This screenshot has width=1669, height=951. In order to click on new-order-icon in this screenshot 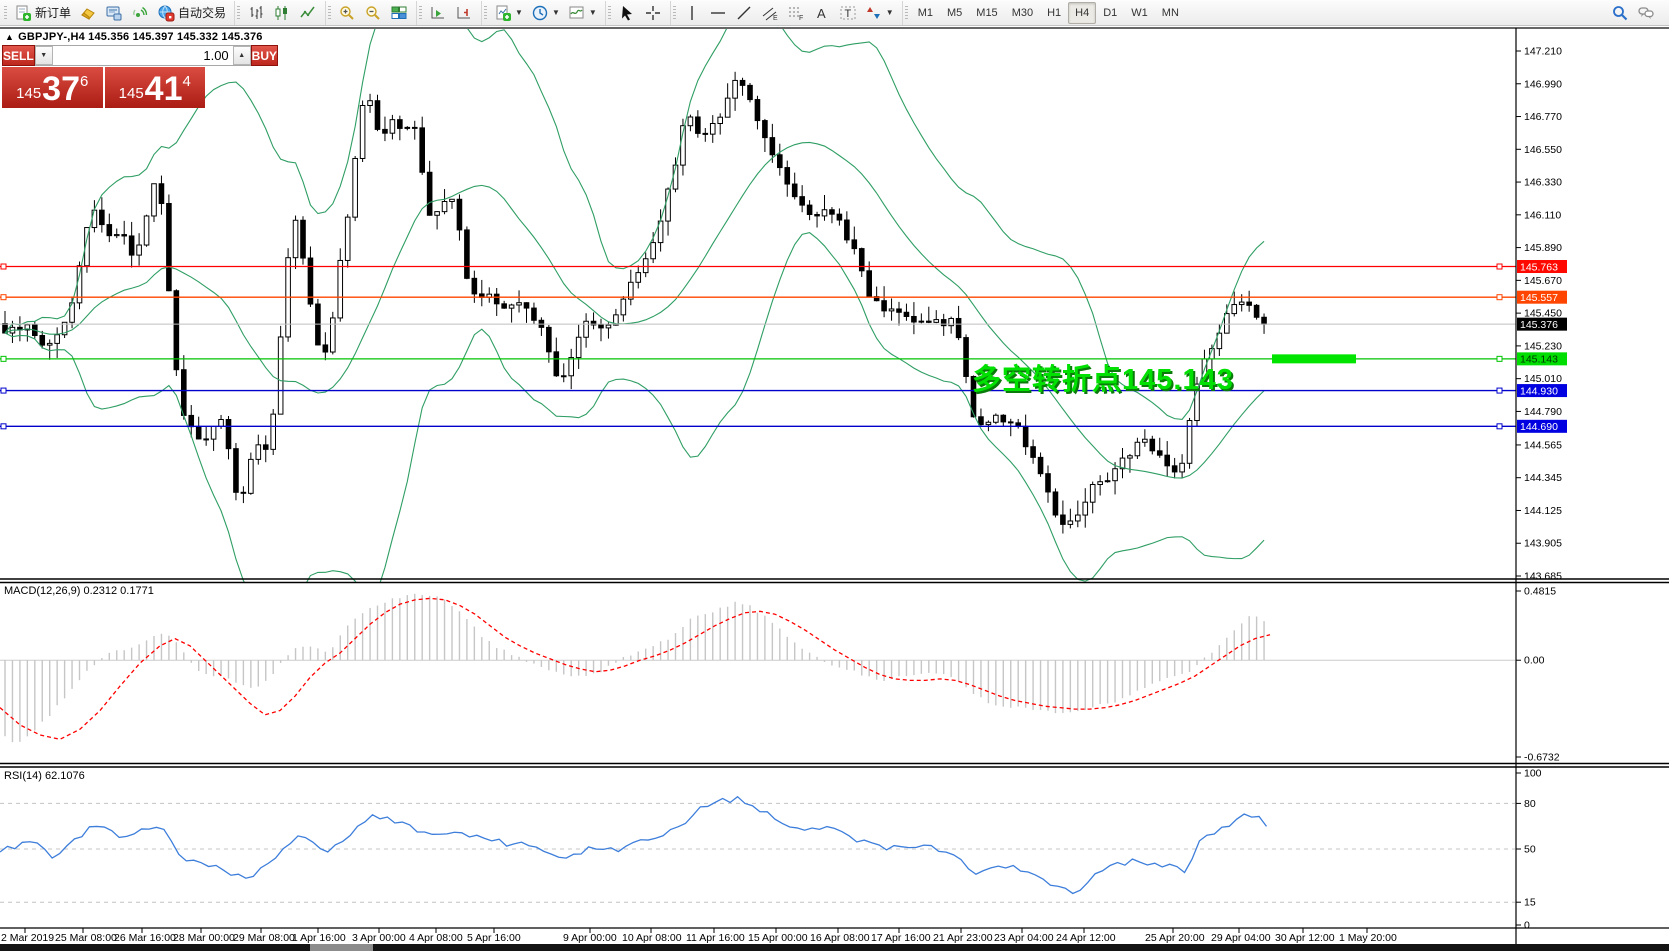, I will do `click(23, 13)`.